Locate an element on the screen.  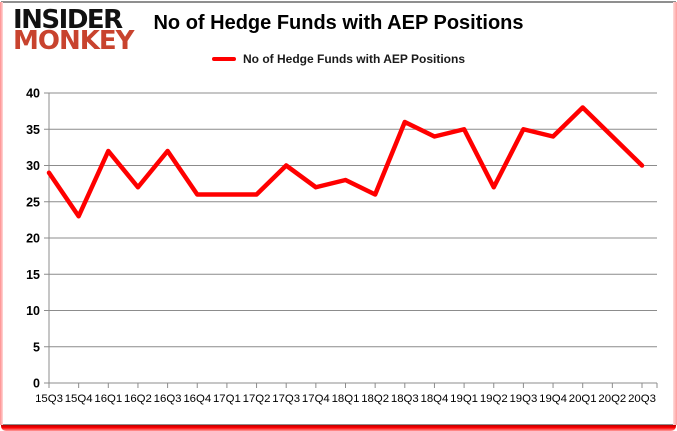
svg-text: 18Q4 is located at coordinates (435, 399).